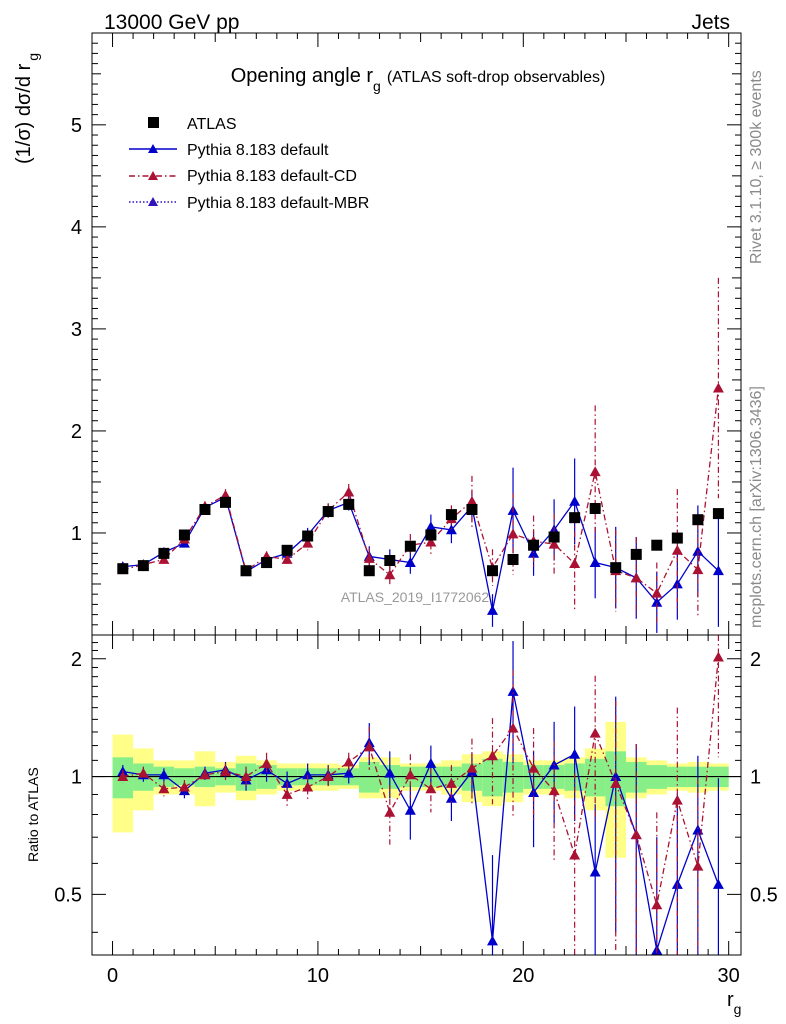  Describe the element at coordinates (153, 148) in the screenshot. I see `legend-marker-default` at that location.